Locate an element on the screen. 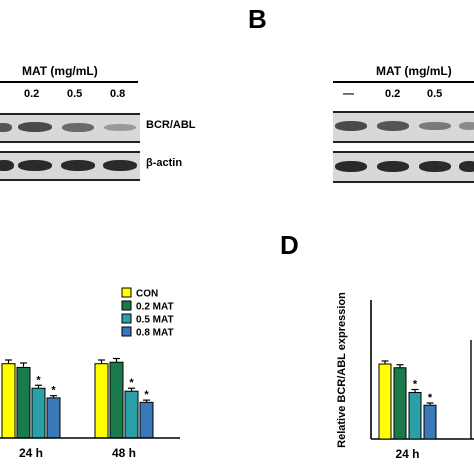 The height and width of the screenshot is (474, 474). y-axis-label: Relative BCR/ABL expression is located at coordinates (342, 370).